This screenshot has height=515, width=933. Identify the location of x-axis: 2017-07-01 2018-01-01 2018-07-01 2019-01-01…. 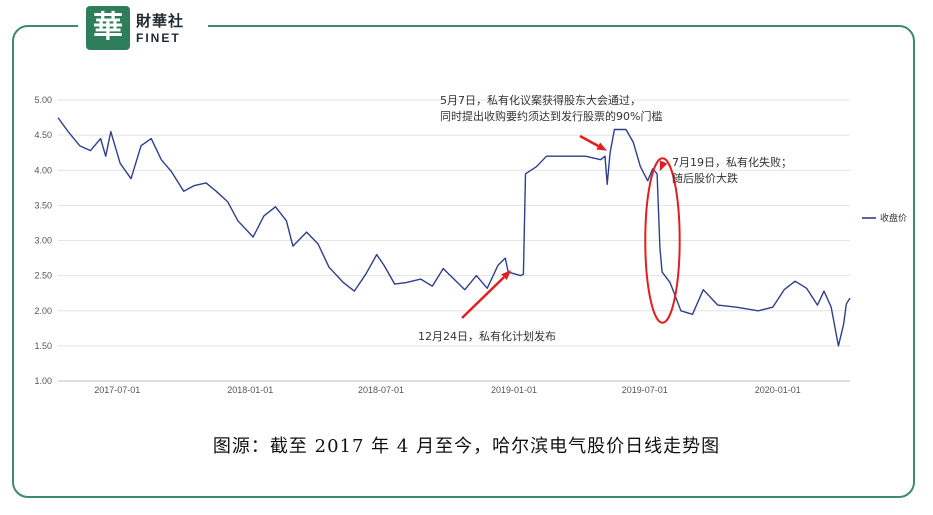
(447, 390).